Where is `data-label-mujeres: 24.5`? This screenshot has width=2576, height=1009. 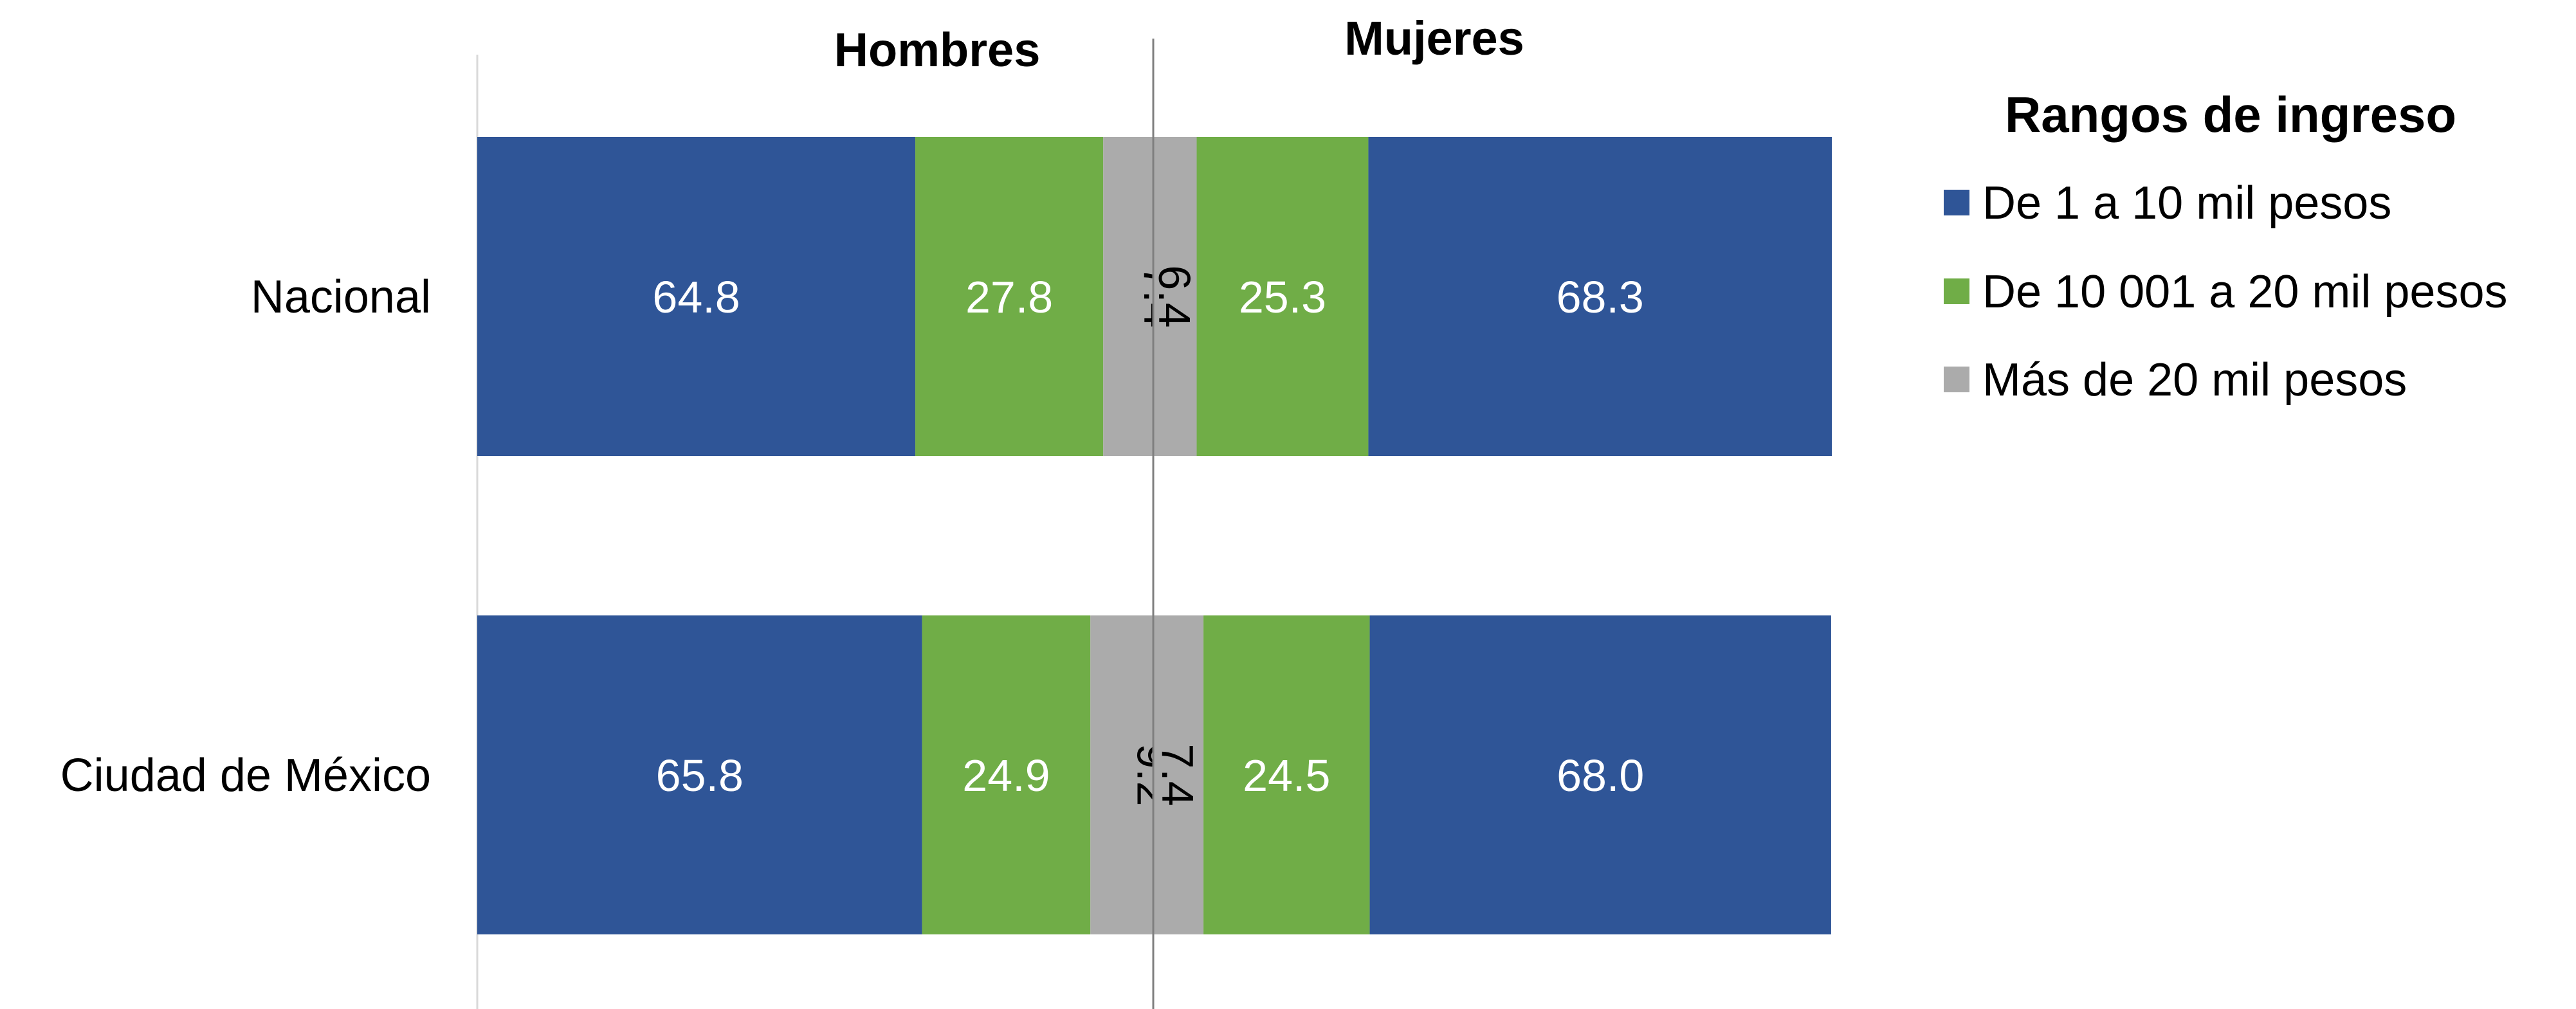
data-label-mujeres: 24.5 is located at coordinates (1286, 775).